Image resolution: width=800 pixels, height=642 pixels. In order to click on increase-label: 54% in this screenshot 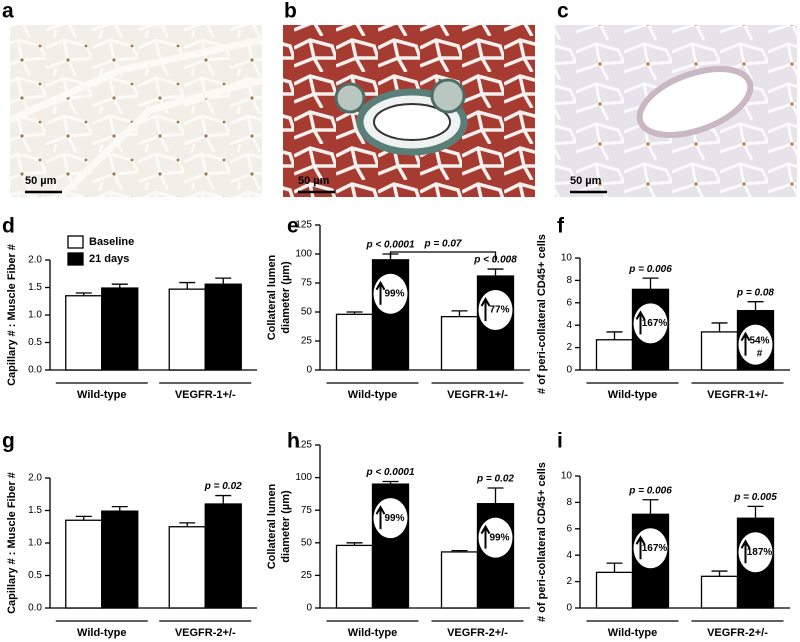, I will do `click(759, 340)`.